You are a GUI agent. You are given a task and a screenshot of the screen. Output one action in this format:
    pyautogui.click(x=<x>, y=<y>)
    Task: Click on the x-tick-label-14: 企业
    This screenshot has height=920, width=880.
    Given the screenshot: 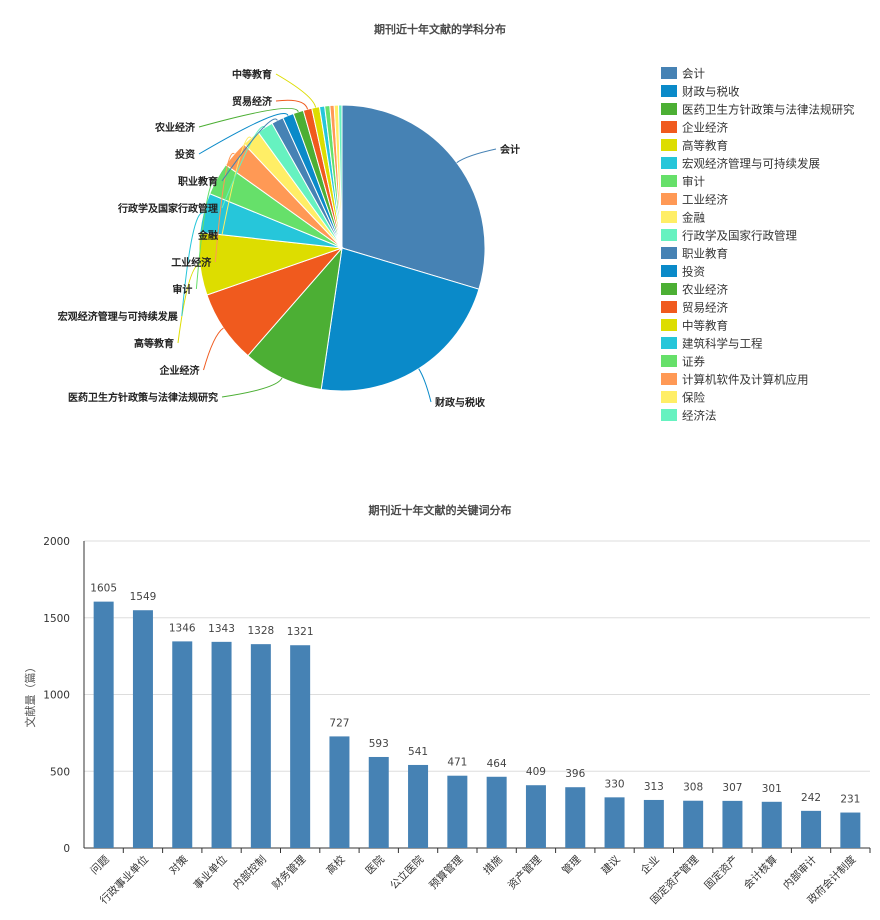 What is the action you would take?
    pyautogui.click(x=650, y=865)
    